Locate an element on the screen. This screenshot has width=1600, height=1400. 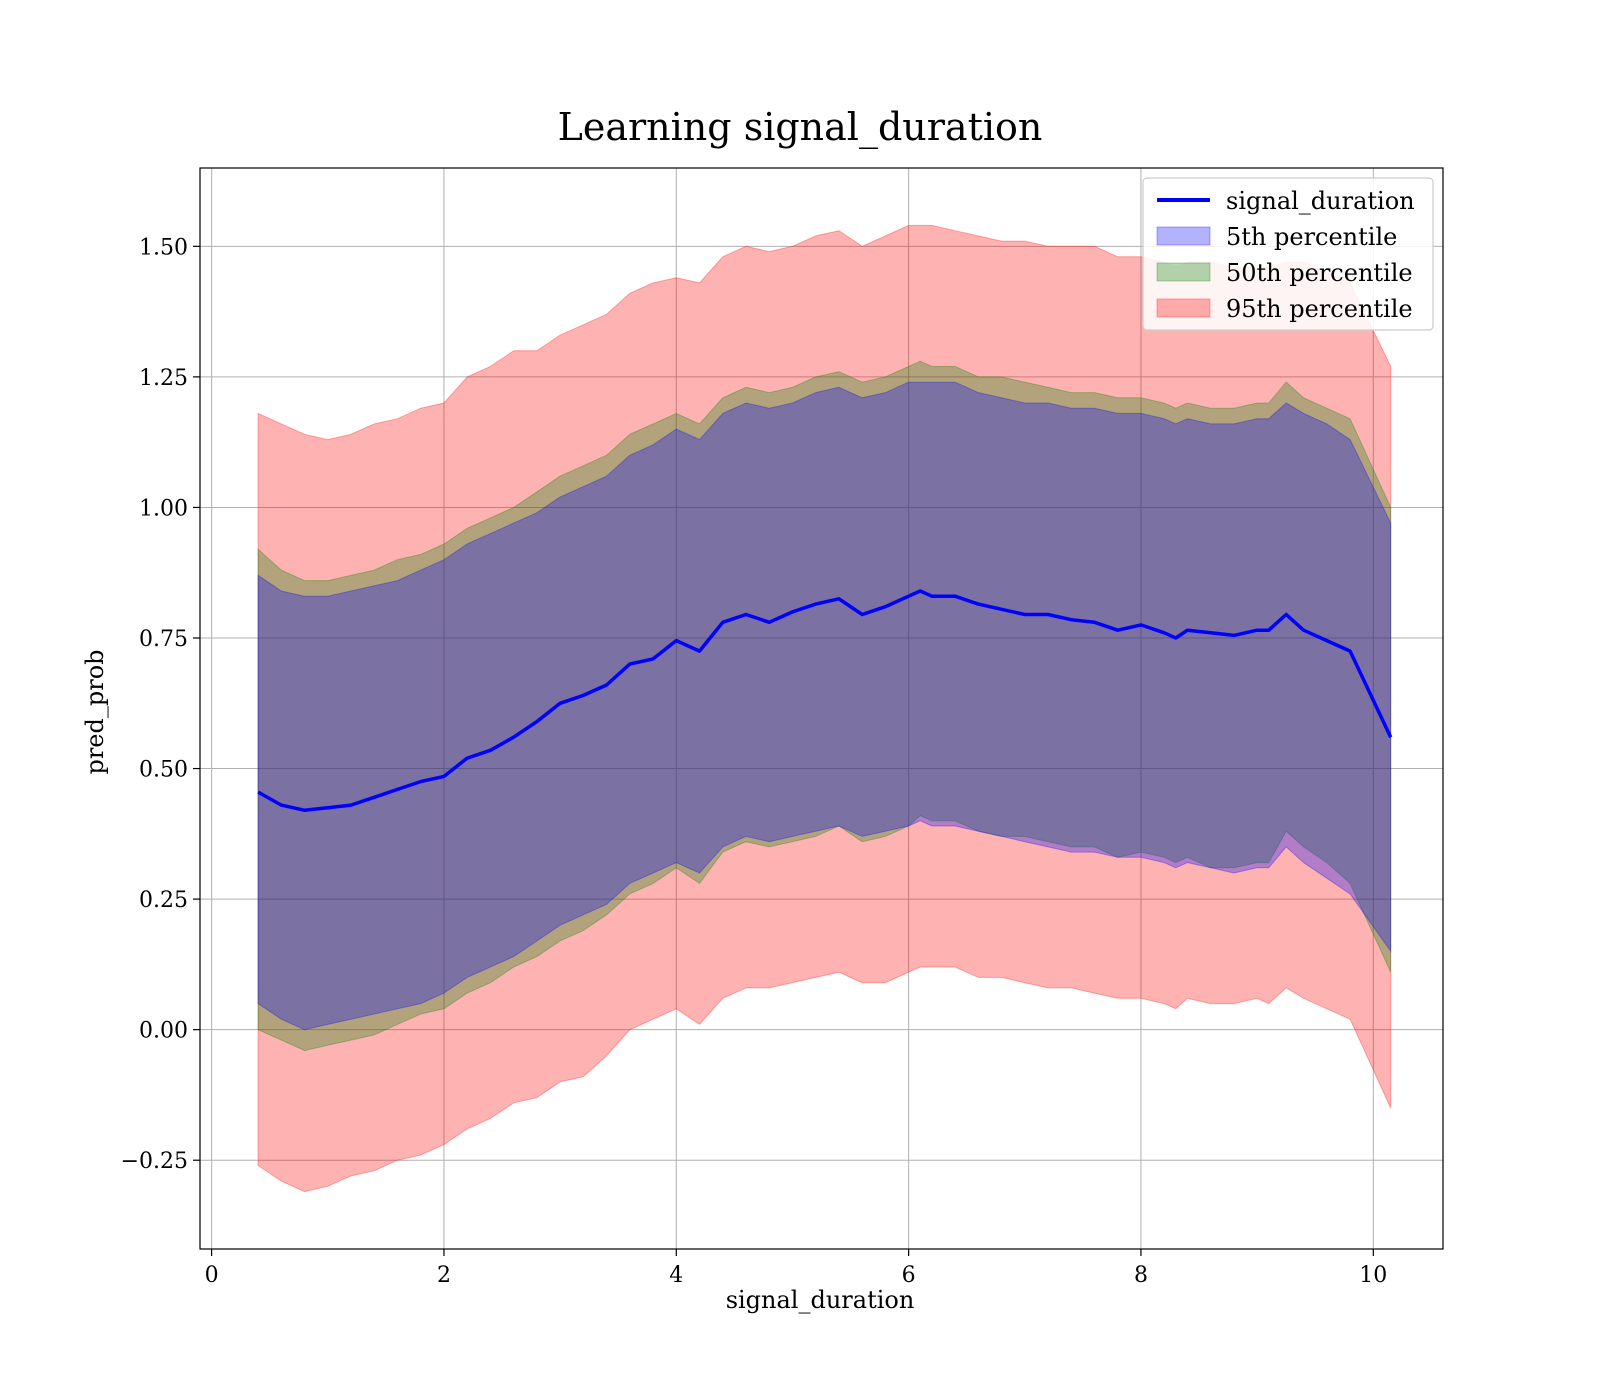
y-tick-label-6: 1.25 is located at coordinates (163, 378).